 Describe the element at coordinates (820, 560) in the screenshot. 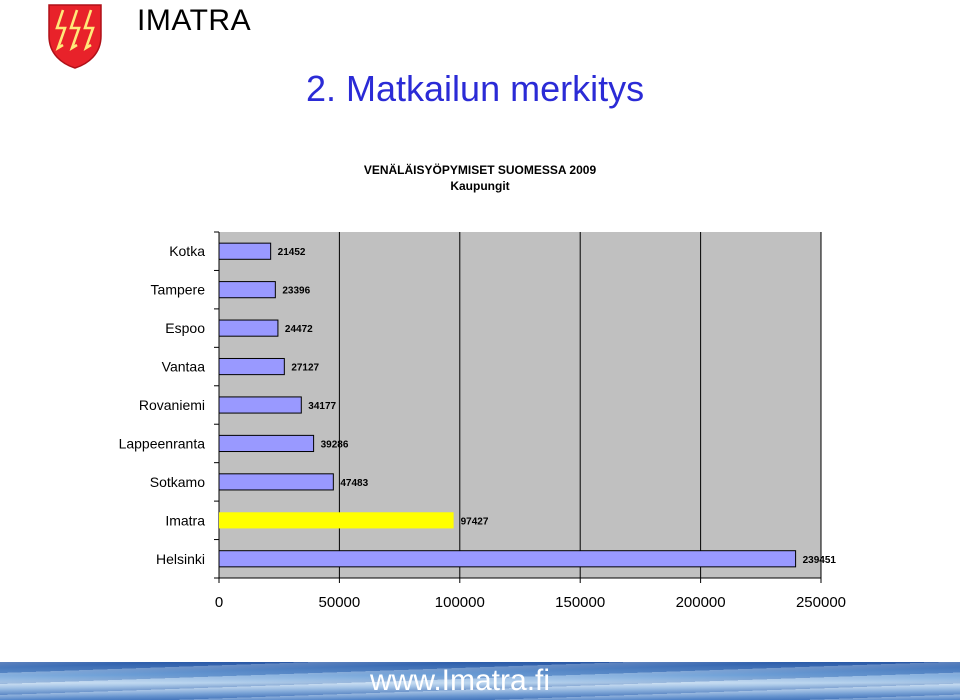

I see `data-label: 239451` at that location.